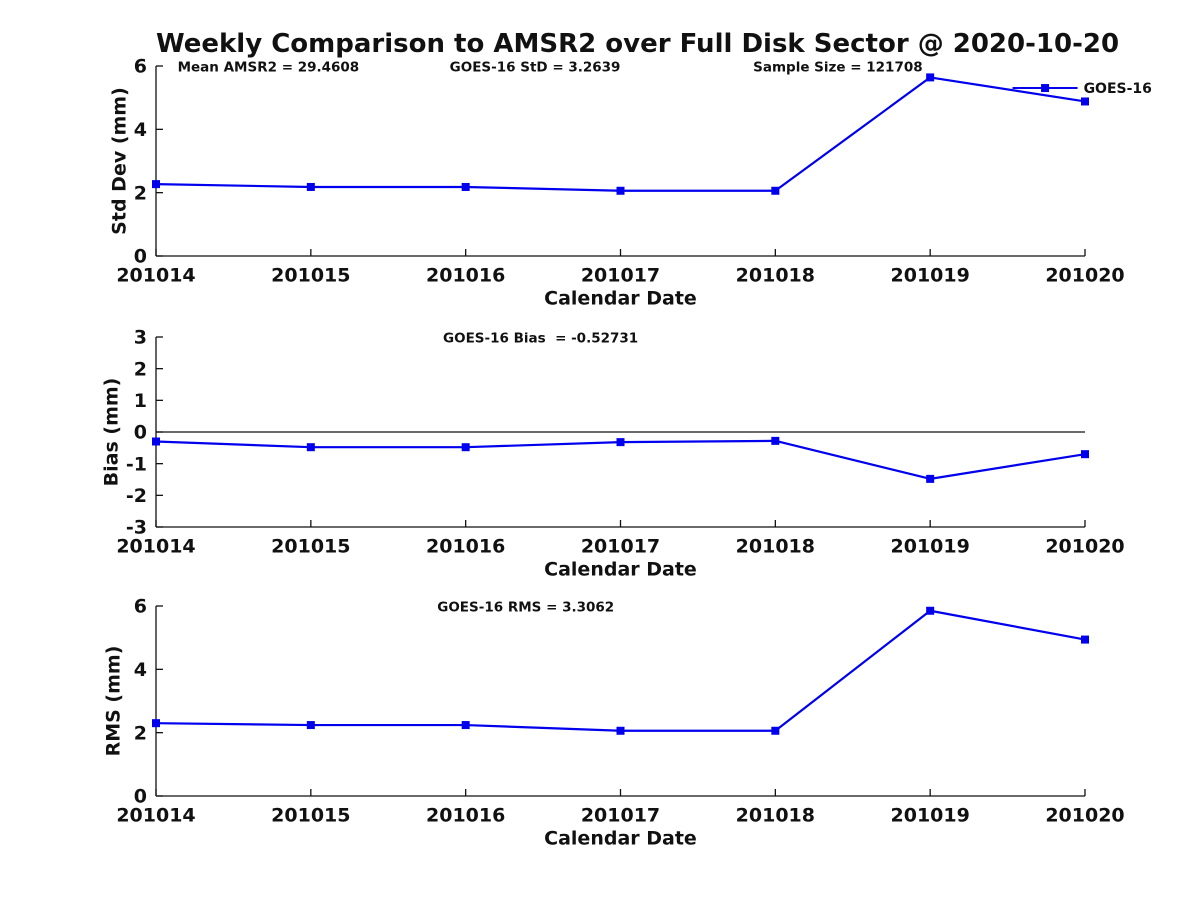 The height and width of the screenshot is (900, 1200). What do you see at coordinates (136, 464) in the screenshot?
I see `y-tick-label: -1` at bounding box center [136, 464].